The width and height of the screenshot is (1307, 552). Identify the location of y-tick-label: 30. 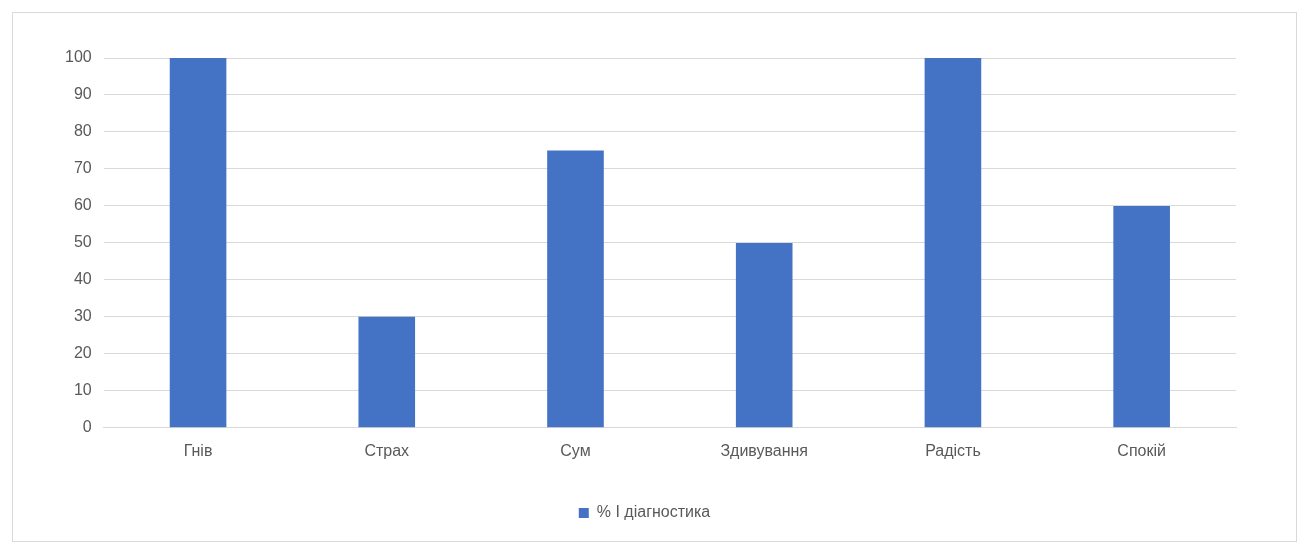
(82, 316).